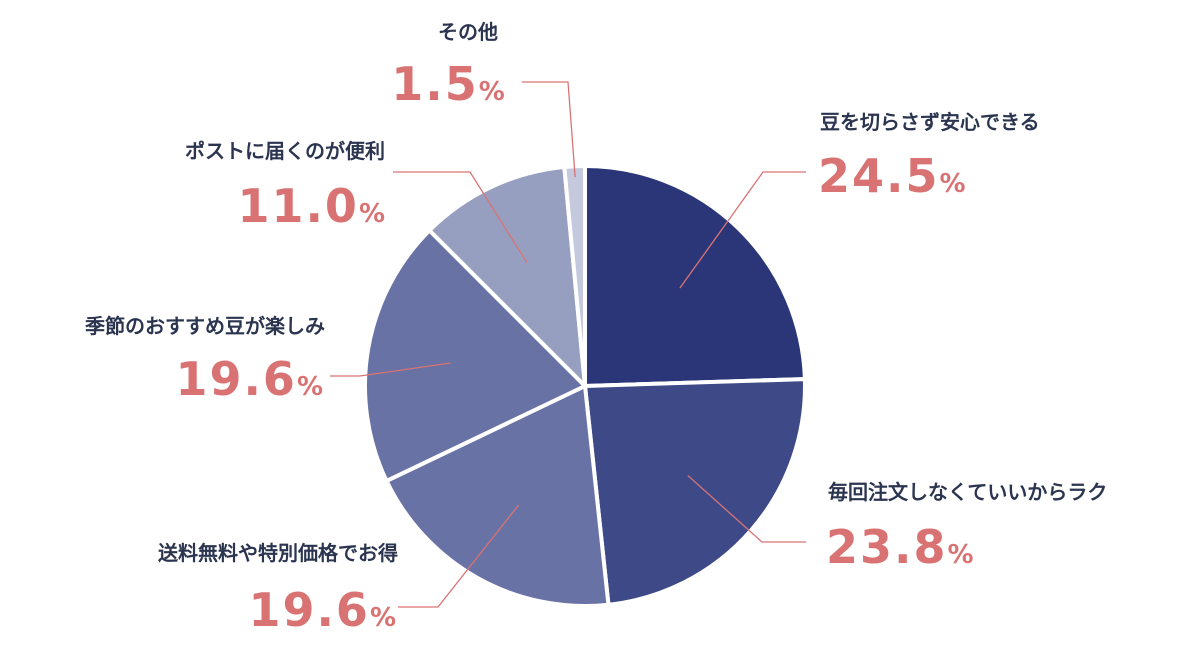 This screenshot has height=647, width=1200. I want to click on leader-line-stock-security, so click(742, 230).